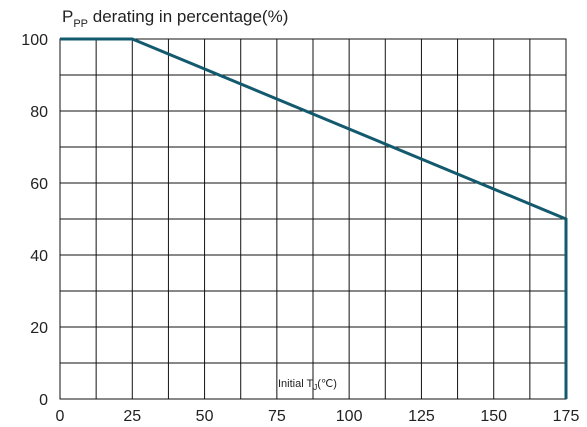  I want to click on x-axis-title: Initial TJ(℃), so click(307, 385).